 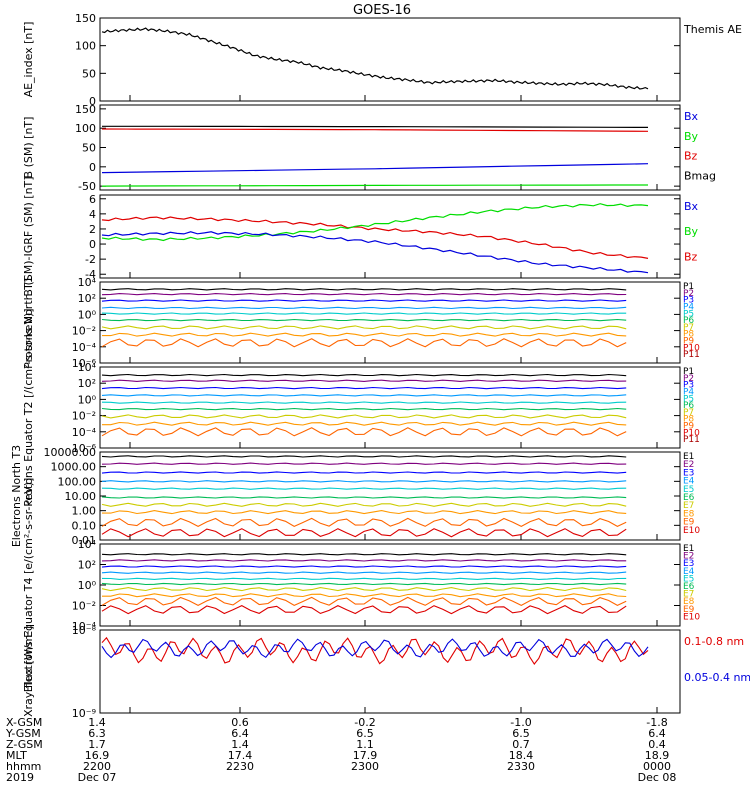 What do you see at coordinates (688, 372) in the screenshot?
I see `channel-label: P1` at bounding box center [688, 372].